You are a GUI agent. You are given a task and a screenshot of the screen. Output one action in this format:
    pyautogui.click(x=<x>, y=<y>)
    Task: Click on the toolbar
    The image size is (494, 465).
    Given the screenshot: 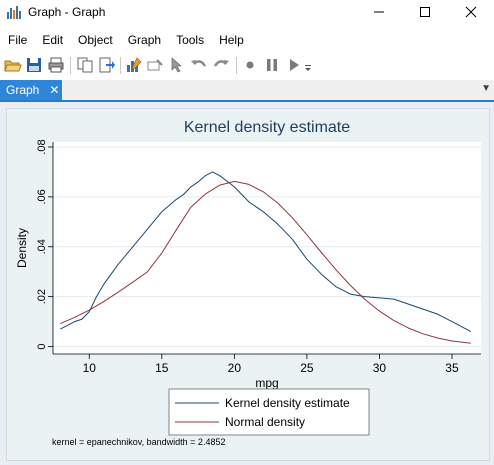 What is the action you would take?
    pyautogui.click(x=247, y=66)
    